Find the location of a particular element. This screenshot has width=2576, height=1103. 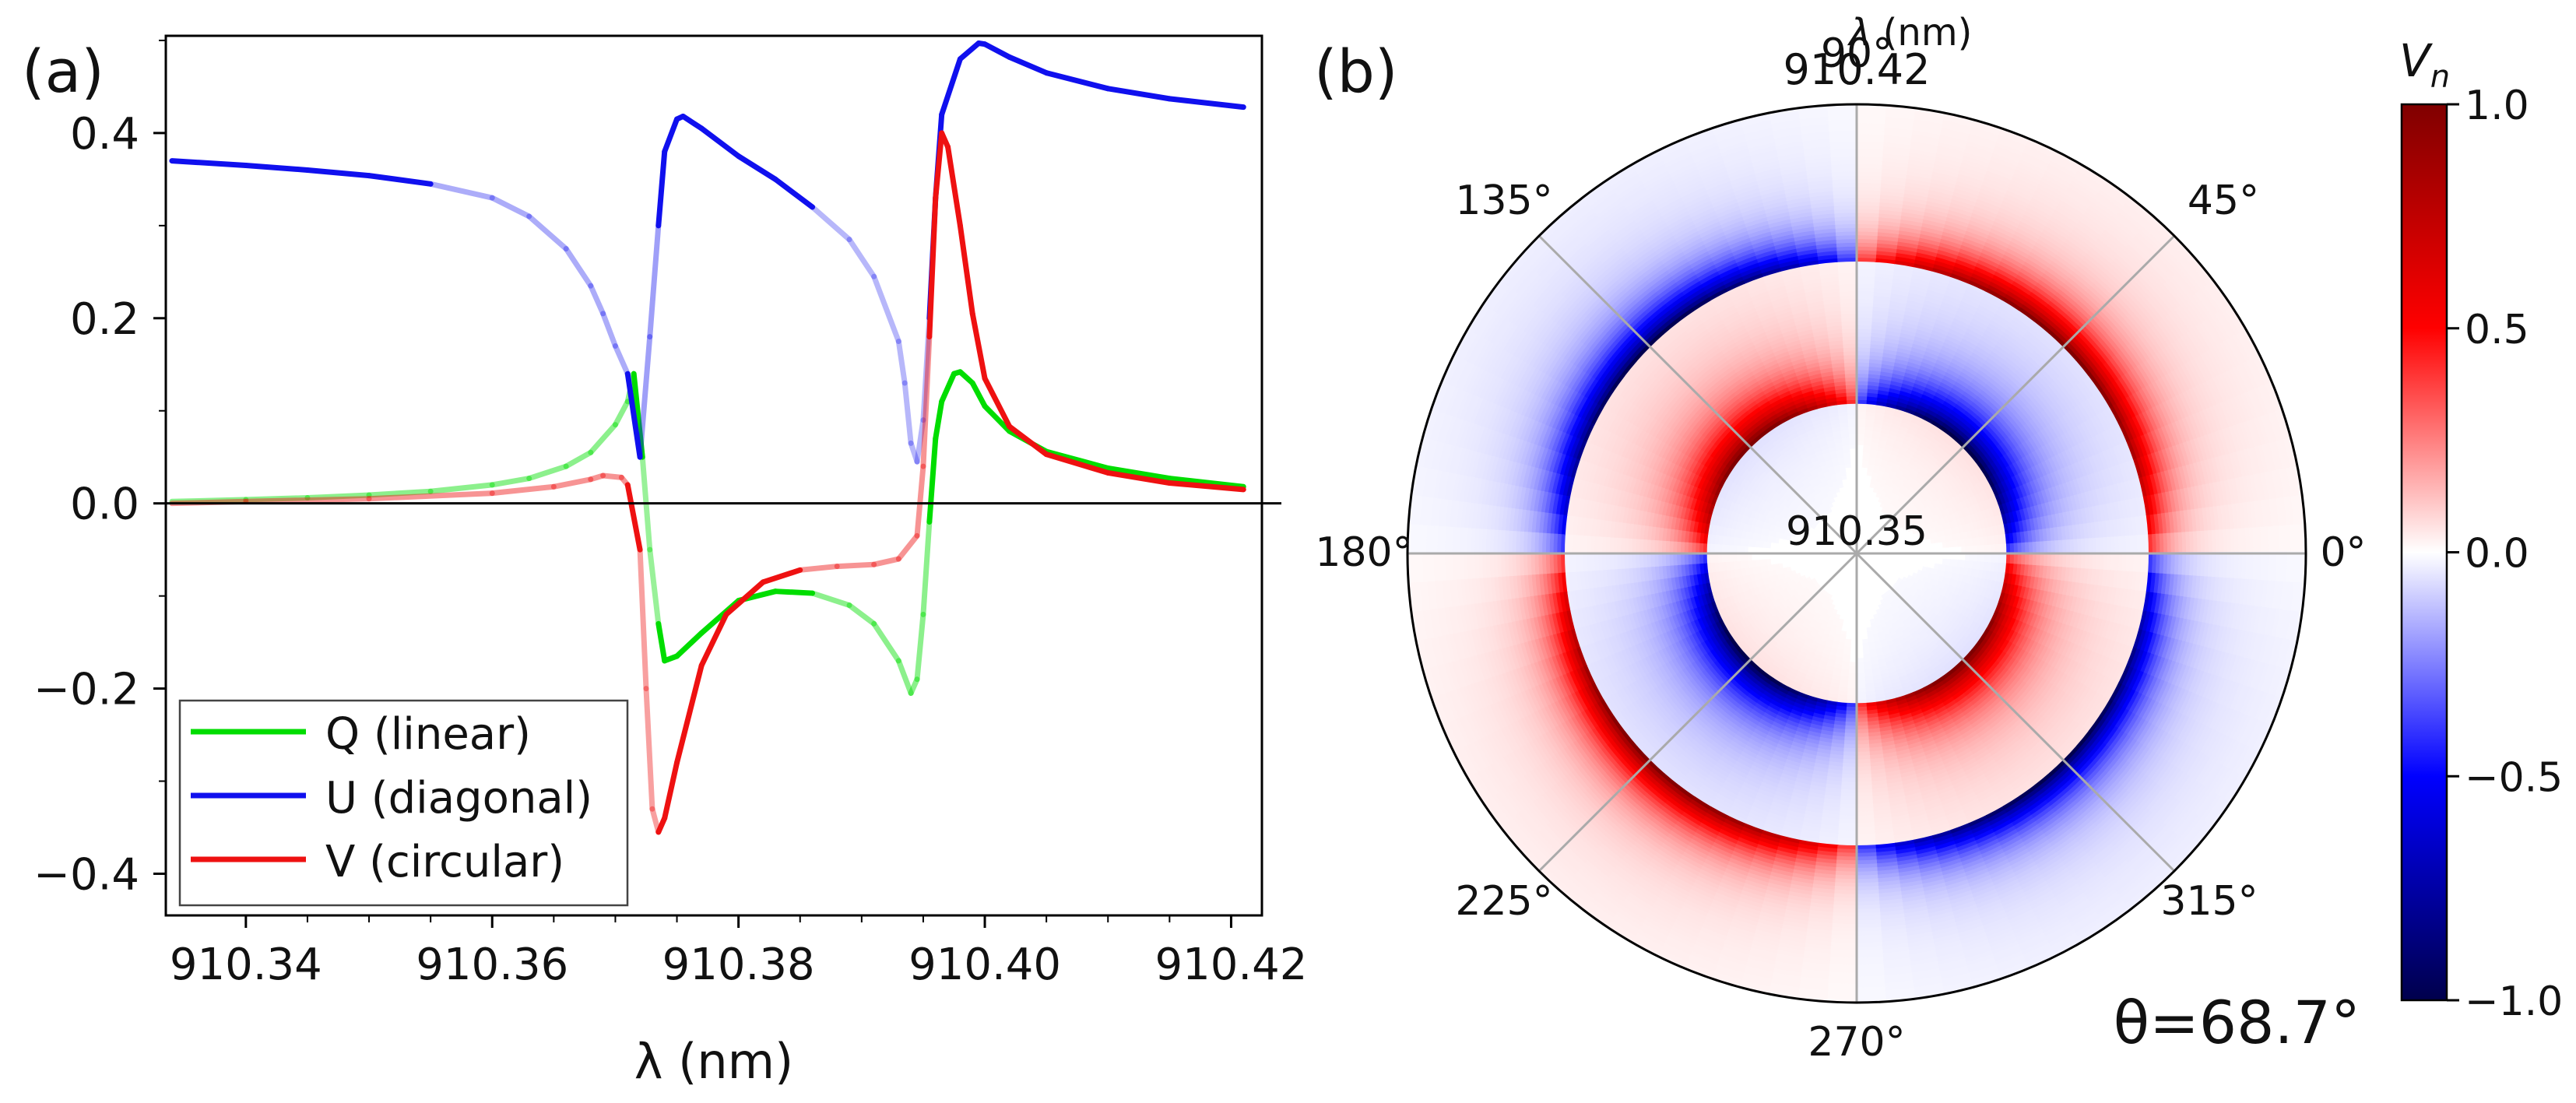

legend: Q (linear)U (diagonal)V (circular) is located at coordinates (403, 803).